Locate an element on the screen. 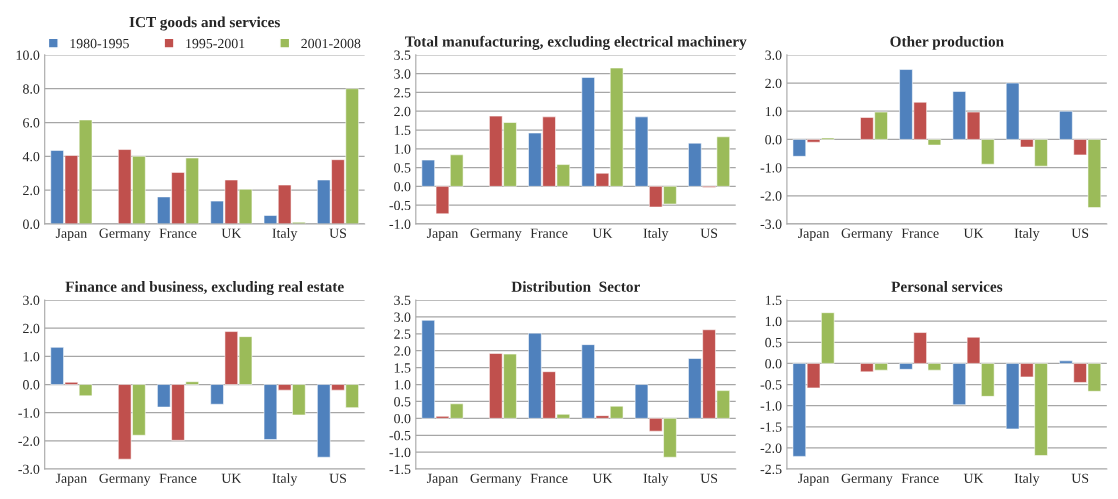 This screenshot has width=1118, height=499. legend-label: 1995-2001 is located at coordinates (215, 43).